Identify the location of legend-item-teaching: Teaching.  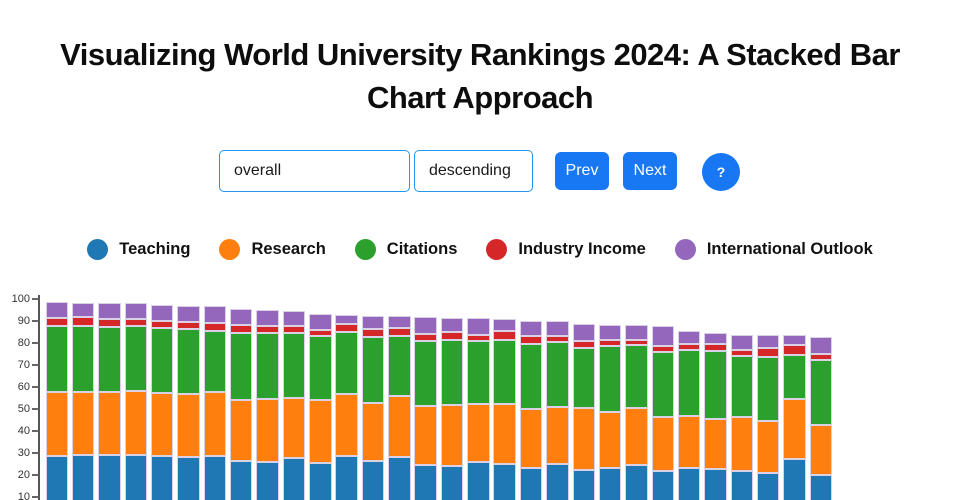
(138, 249).